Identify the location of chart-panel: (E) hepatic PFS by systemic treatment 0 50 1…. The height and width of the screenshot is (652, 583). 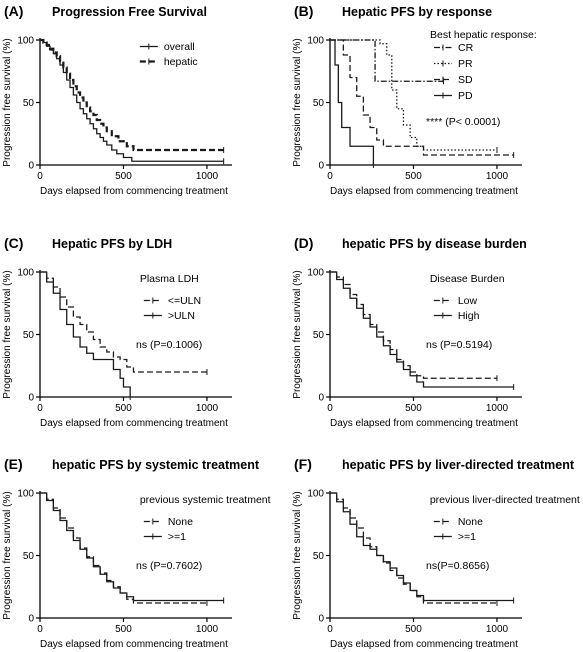
(136, 553).